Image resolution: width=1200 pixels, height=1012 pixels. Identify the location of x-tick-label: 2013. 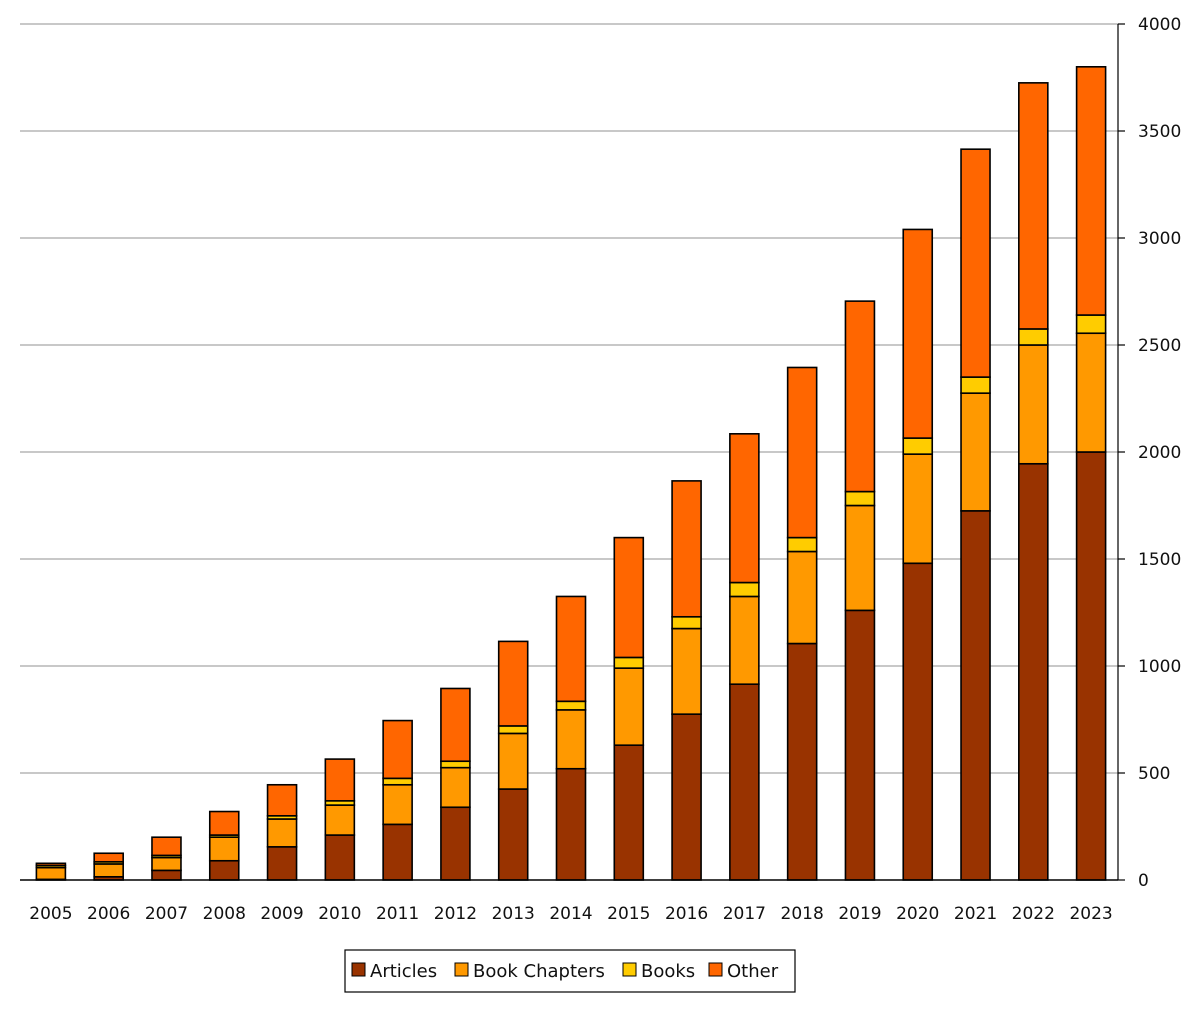
(513, 914).